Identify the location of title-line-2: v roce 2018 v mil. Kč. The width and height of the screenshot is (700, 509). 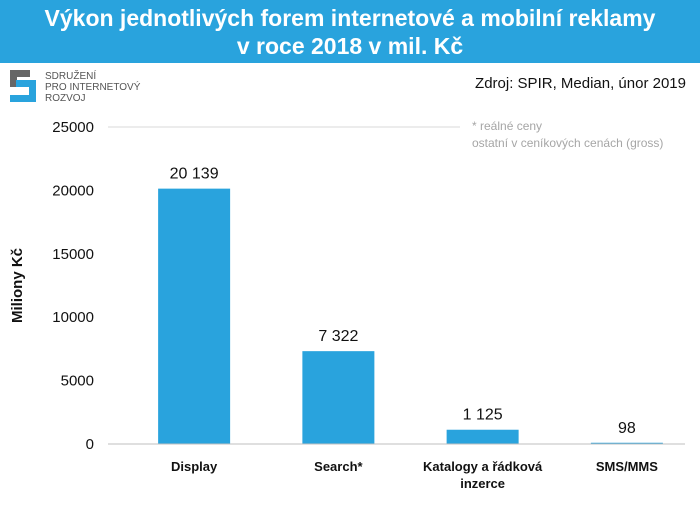
(350, 46).